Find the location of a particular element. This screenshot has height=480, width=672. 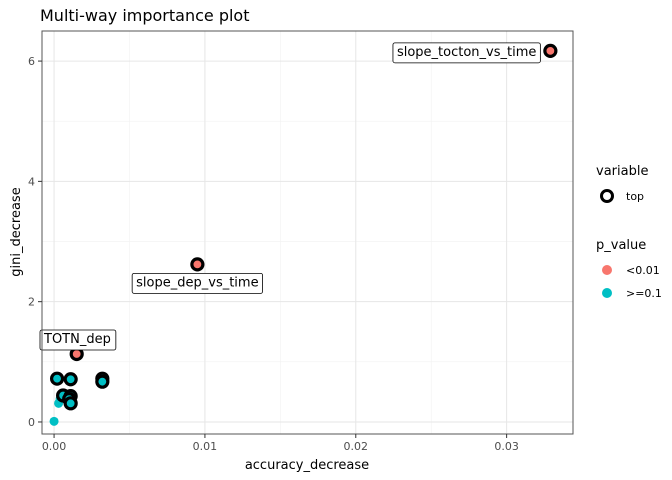

y-axis-ticks: 0 2 4 6 is located at coordinates (35, 242).